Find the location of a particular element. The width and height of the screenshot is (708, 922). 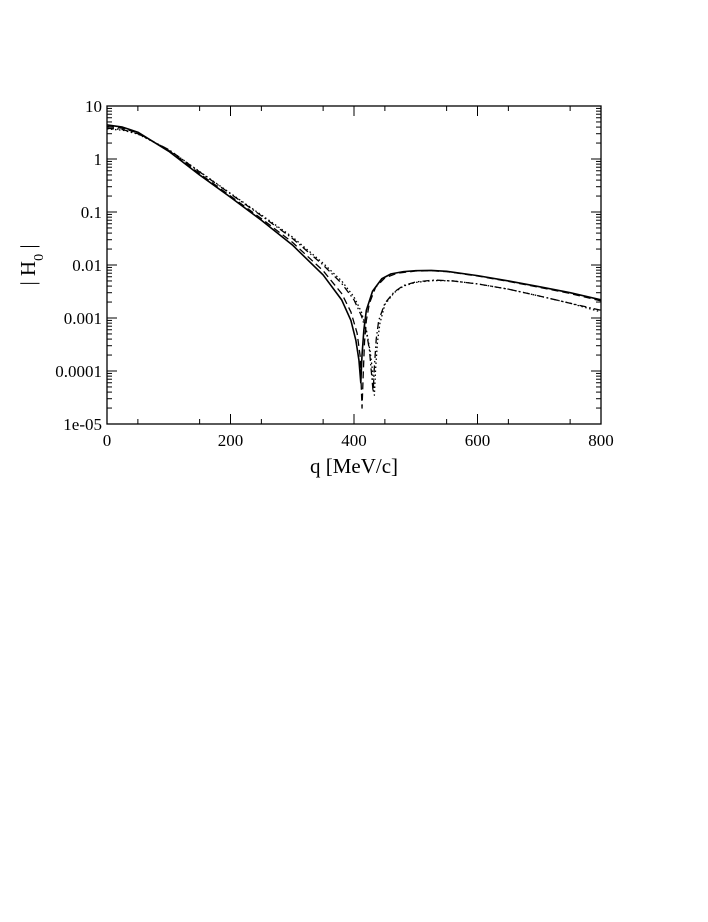

y-tick-label: 10 is located at coordinates (93, 106).